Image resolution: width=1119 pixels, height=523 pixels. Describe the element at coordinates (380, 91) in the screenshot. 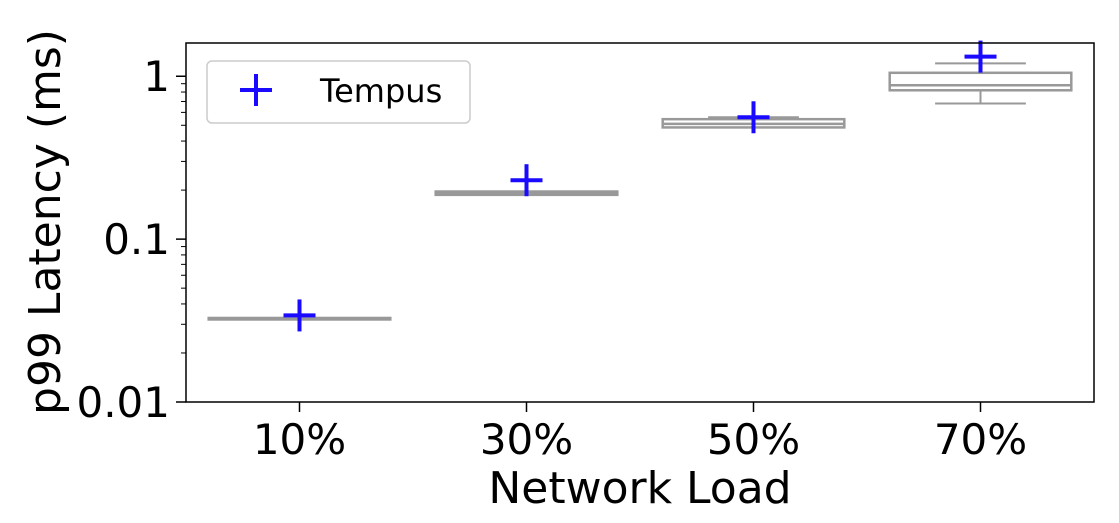

I see `legend-label-tempus: Tempus` at that location.